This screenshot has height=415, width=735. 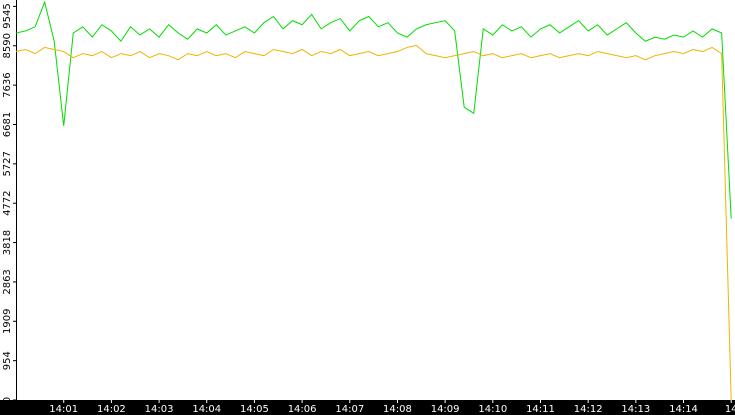 What do you see at coordinates (349, 409) in the screenshot?
I see `x-tick-label: 14:07` at bounding box center [349, 409].